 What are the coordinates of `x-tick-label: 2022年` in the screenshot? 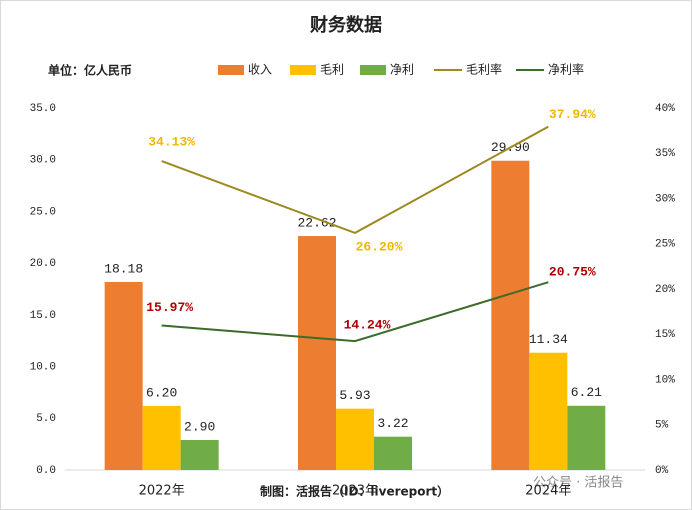 It's located at (162, 491).